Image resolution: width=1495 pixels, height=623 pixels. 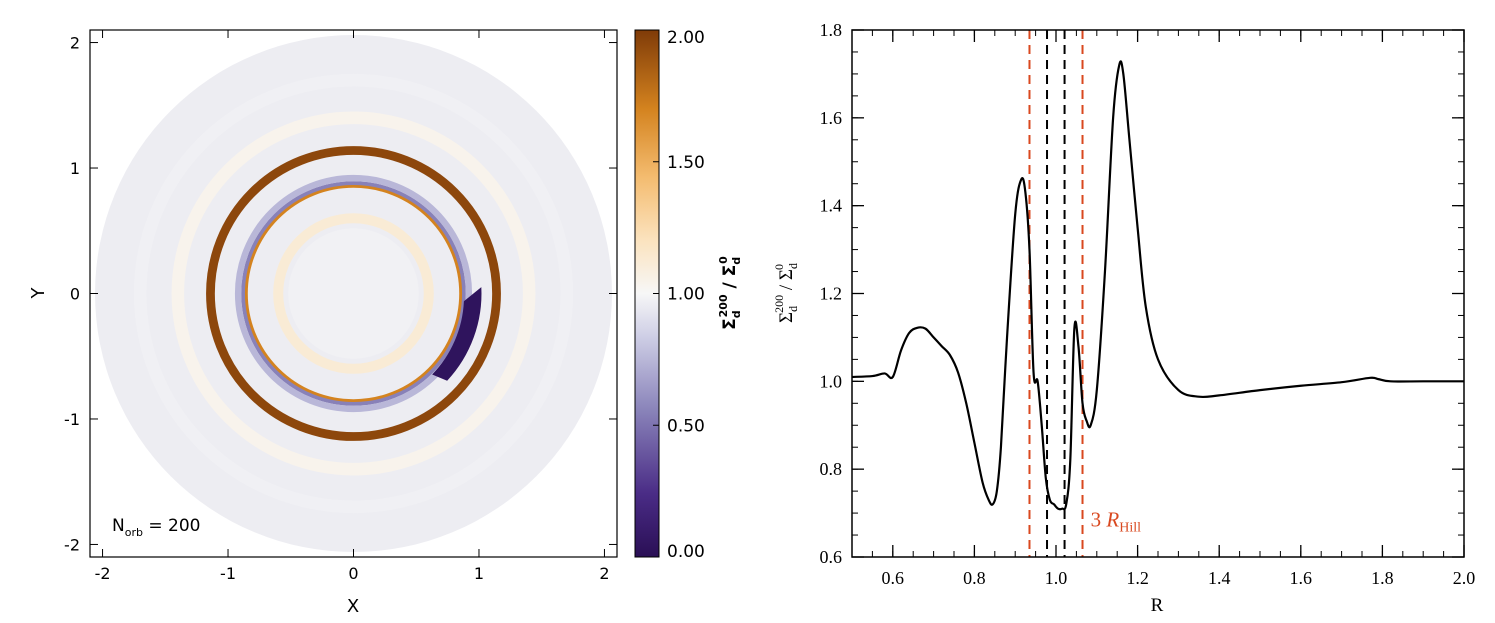 I want to click on colorbar-label: Σd200 / Σd0, so click(x=730, y=293).